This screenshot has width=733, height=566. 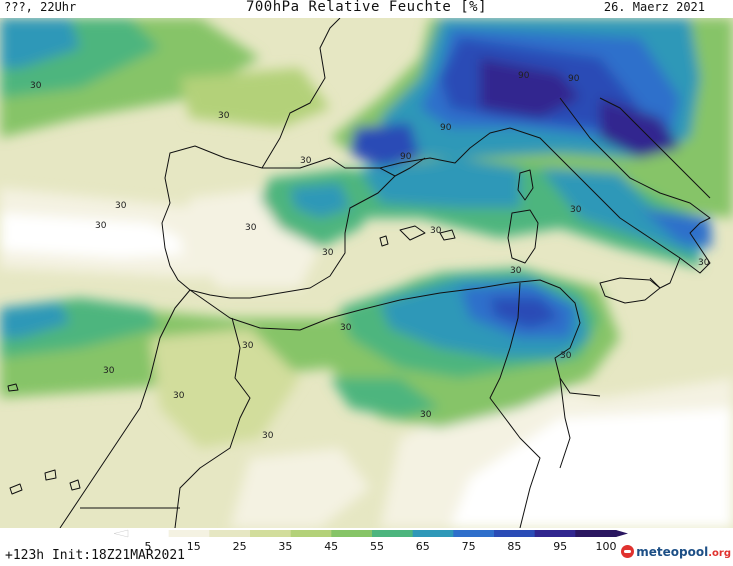 I want to click on colorbar-swatches, so click(x=370, y=533).